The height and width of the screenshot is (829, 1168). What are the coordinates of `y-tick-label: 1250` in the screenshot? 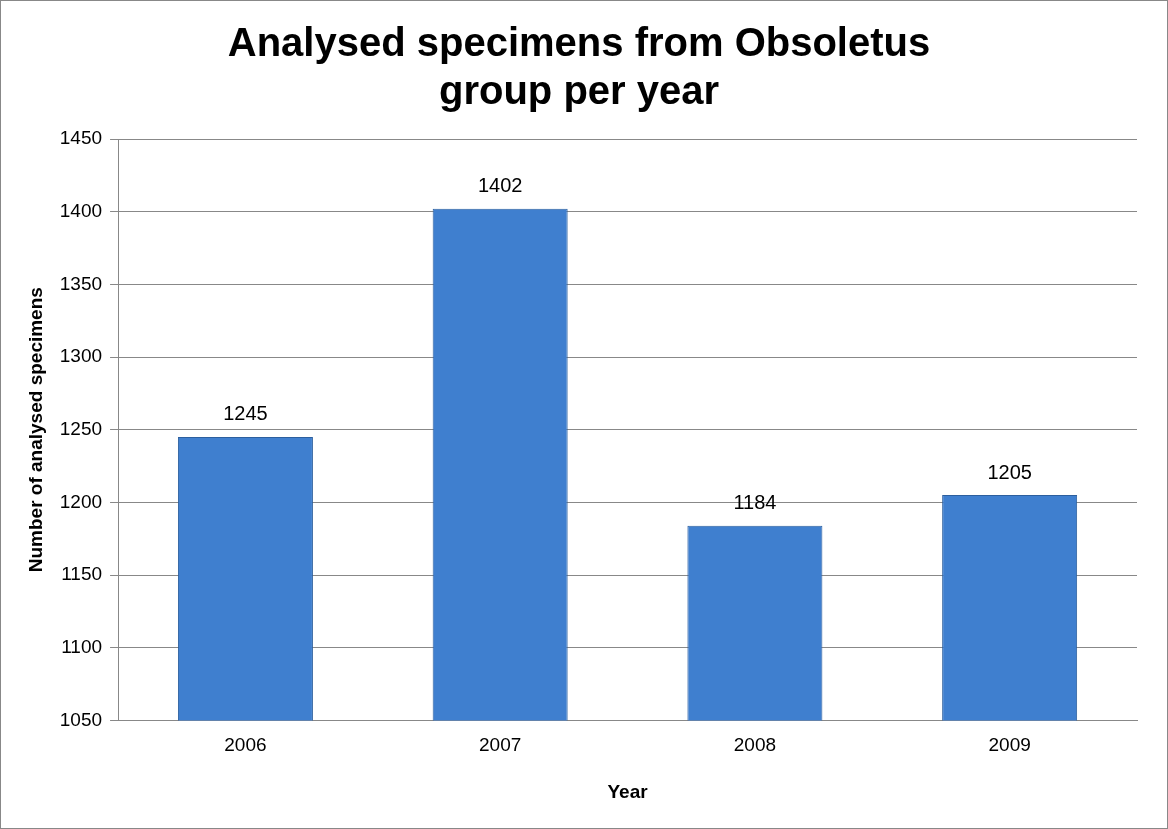 It's located at (81, 428).